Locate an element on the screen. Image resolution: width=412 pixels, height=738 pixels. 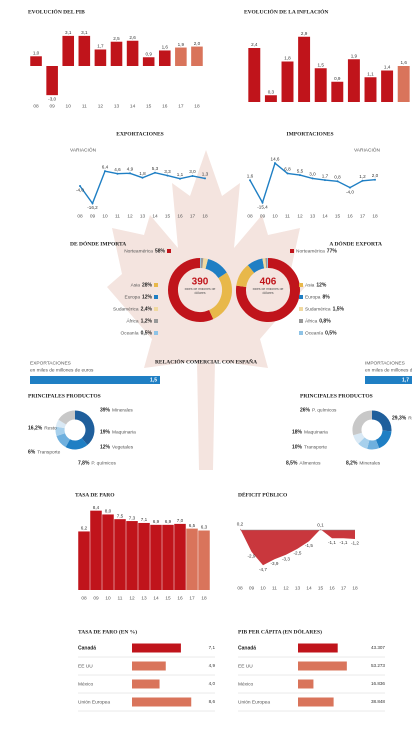
x-tick-label: 08 is located at coordinates (80, 216).